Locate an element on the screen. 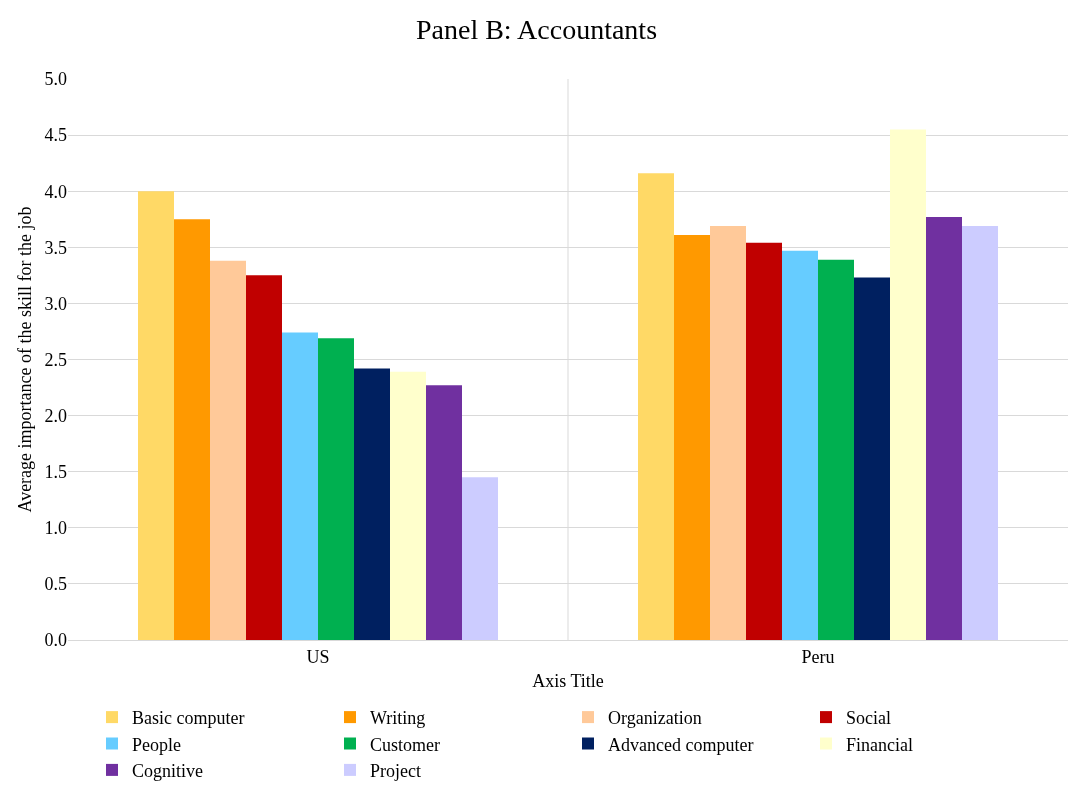 The width and height of the screenshot is (1073, 794). x-tick-label: Peru is located at coordinates (818, 656).